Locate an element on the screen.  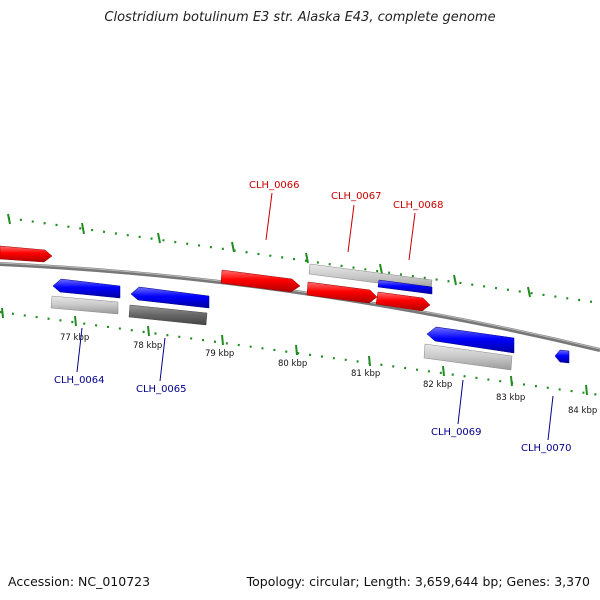
gene-label-clh-0068: CLH_0068 is located at coordinates (418, 205).